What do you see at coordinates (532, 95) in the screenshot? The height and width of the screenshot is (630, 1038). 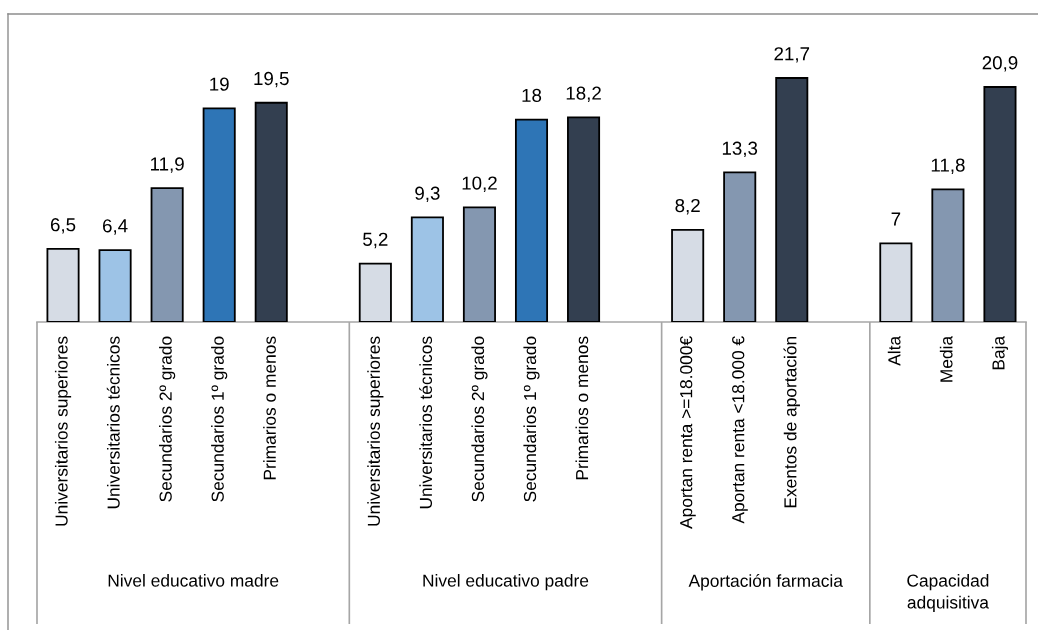 I see `data-label: 18` at bounding box center [532, 95].